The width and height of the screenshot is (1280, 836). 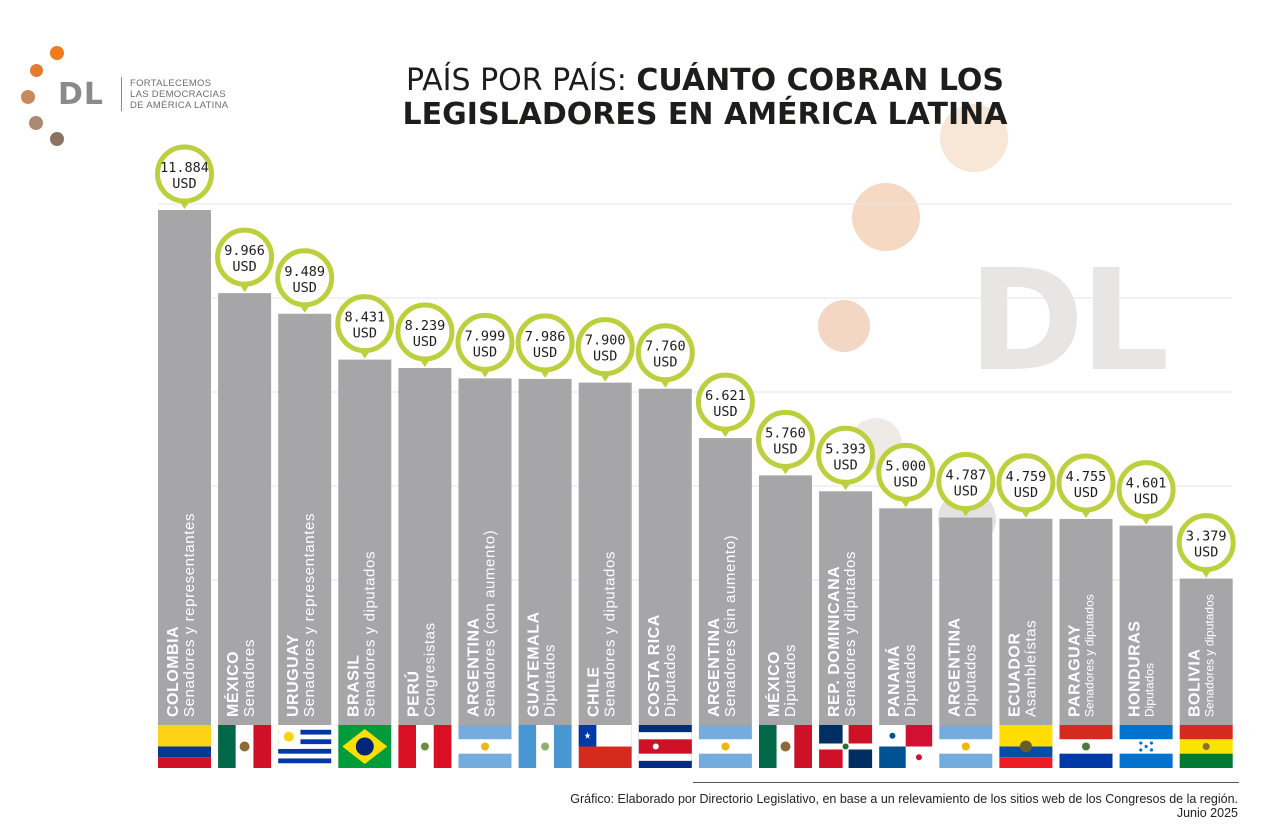 I want to click on bar-country-label: BOLIVIA, so click(x=1195, y=683).